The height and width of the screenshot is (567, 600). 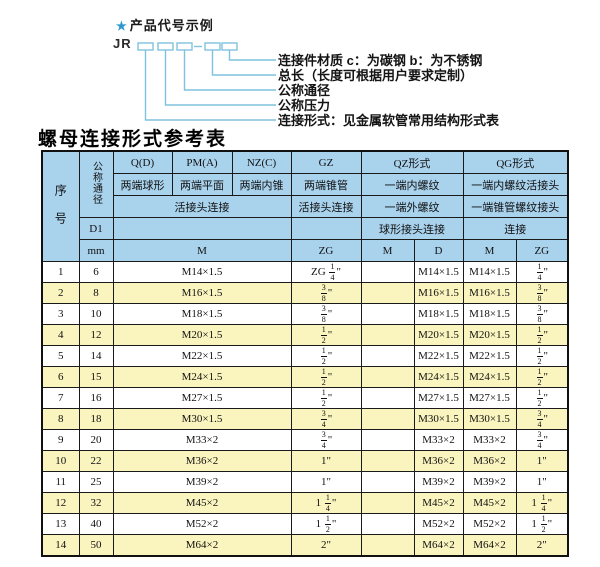 I want to click on cell-qg-zg: 2", so click(x=542, y=545).